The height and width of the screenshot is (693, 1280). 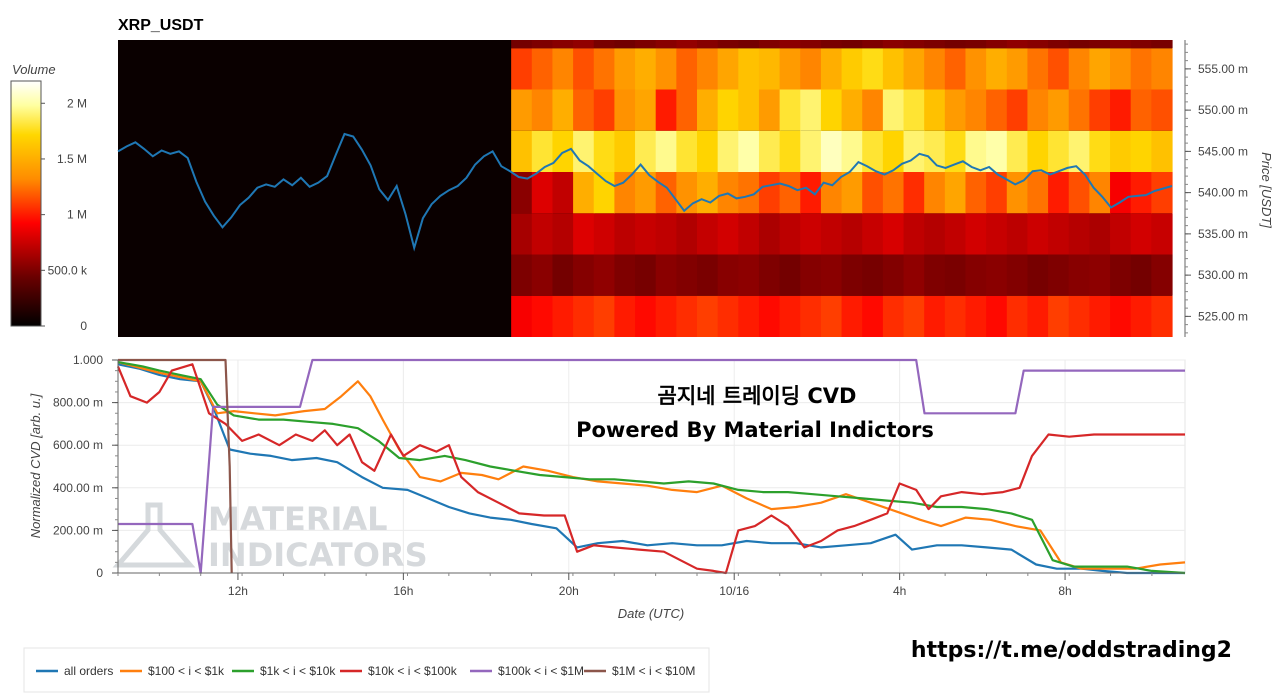 I want to click on legend-label: $100k < i < $1M, so click(x=541, y=671).